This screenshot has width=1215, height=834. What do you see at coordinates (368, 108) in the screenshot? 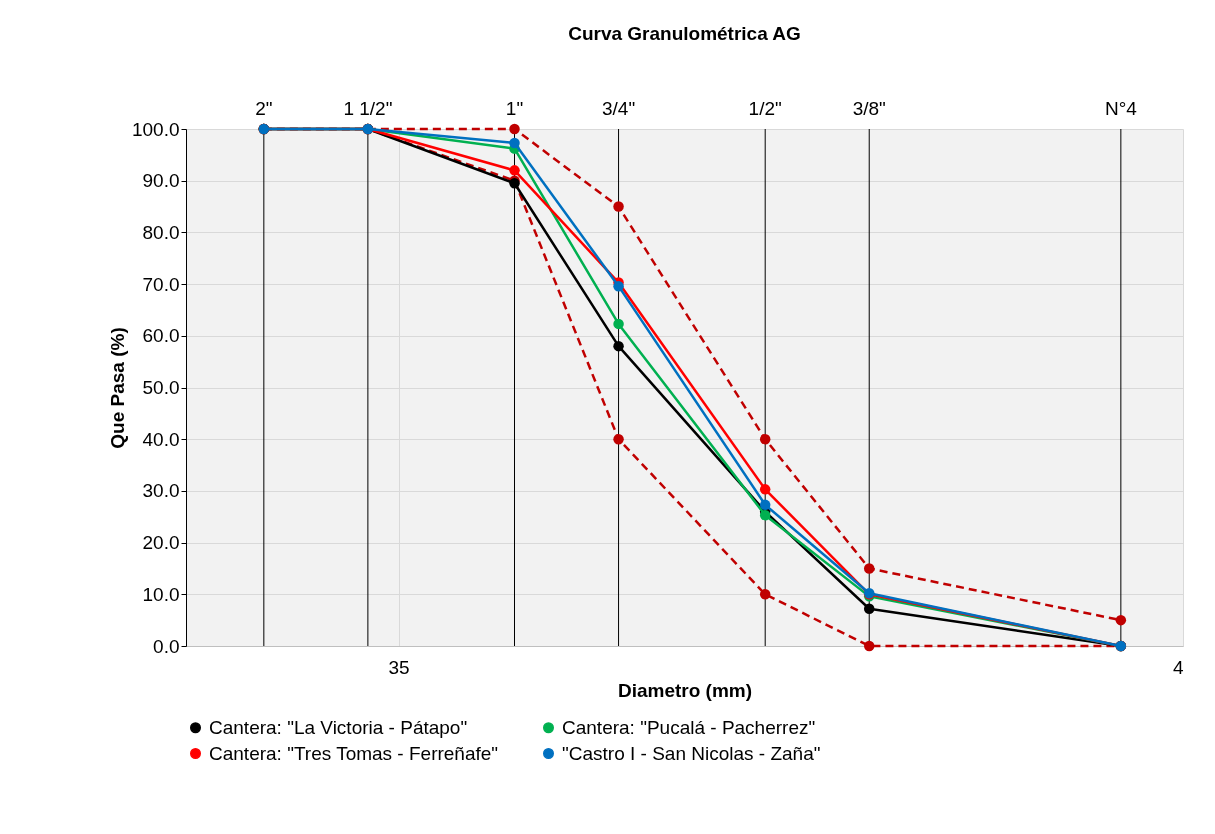
I see `text: 1 1/2"` at bounding box center [368, 108].